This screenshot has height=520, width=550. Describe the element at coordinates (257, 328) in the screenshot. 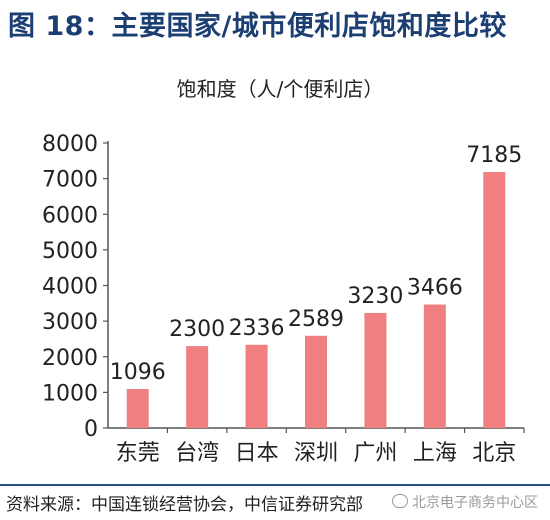

I see `data-label: 2336` at that location.